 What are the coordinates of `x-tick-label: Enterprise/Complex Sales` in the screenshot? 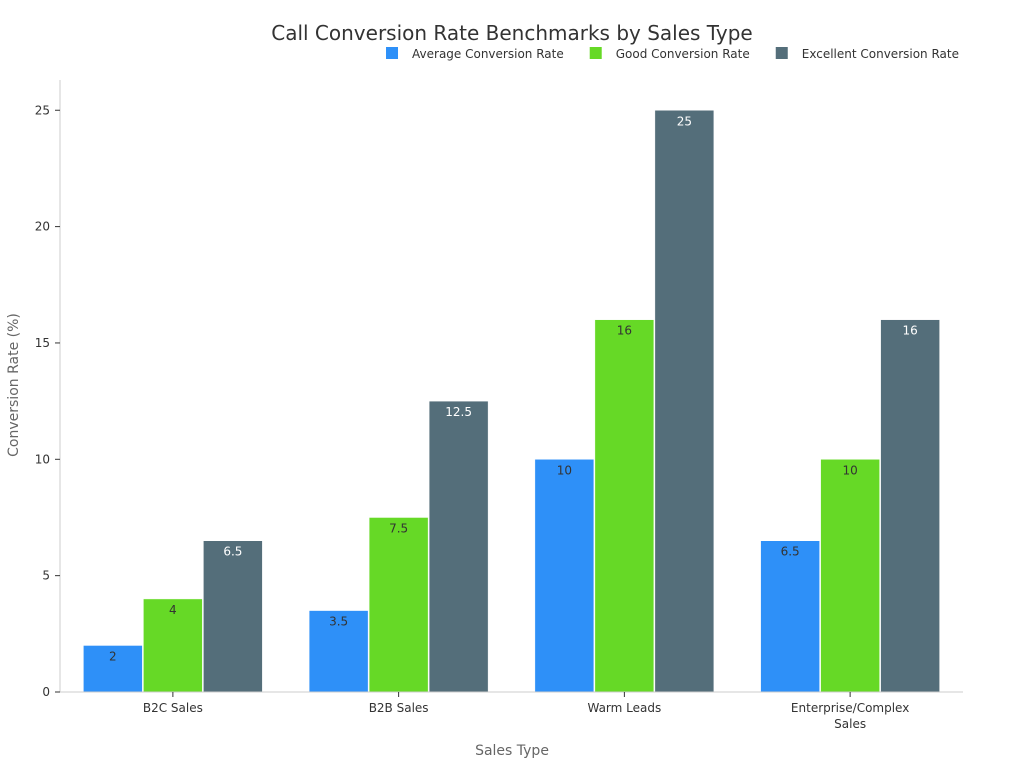 It's located at (850, 716).